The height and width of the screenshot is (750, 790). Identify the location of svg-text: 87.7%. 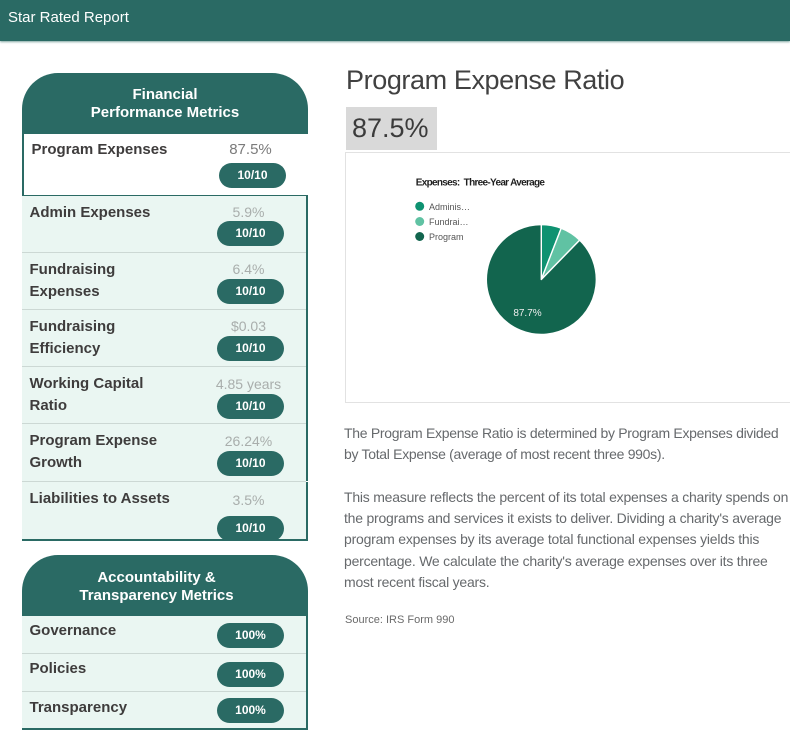
(527, 313).